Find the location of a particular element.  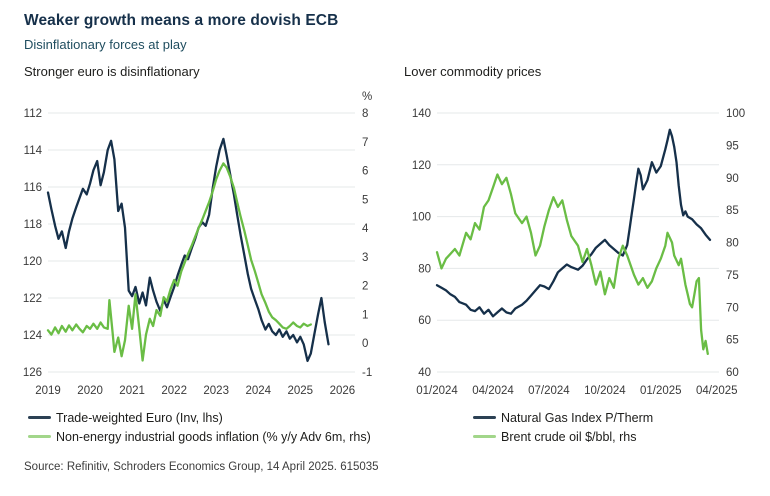

legend-item-euro: Trade-weighted Euro (Inv, lhs) is located at coordinates (199, 417).